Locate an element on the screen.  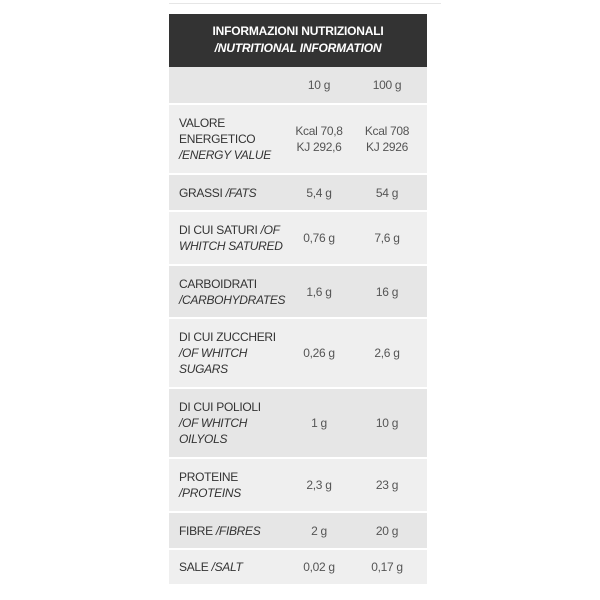
column-100g: 100 g is located at coordinates (387, 85).